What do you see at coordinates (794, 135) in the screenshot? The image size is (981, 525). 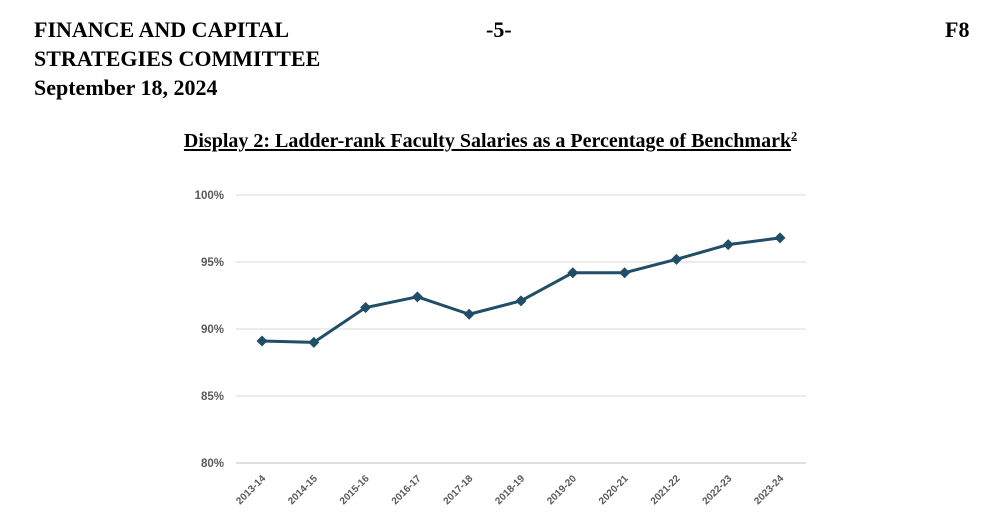 I see `footnote-reference: 2` at bounding box center [794, 135].